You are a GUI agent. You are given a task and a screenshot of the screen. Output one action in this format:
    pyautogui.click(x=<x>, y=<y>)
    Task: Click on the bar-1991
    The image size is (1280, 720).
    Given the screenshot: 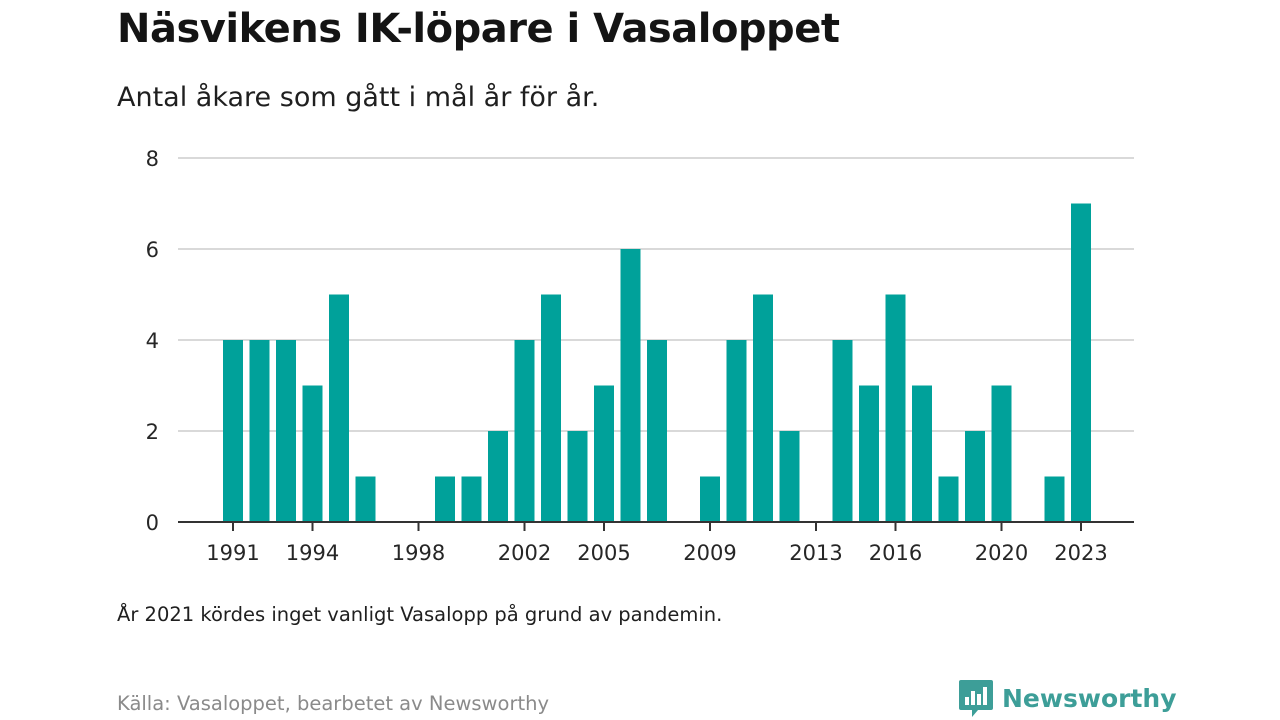 What is the action you would take?
    pyautogui.click(x=233, y=431)
    